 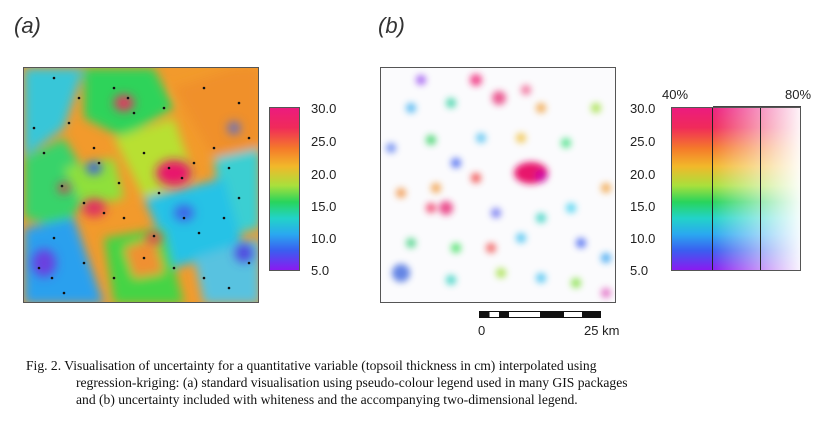 What do you see at coordinates (736, 189) in the screenshot?
I see `legend-b-2d-colorbar` at bounding box center [736, 189].